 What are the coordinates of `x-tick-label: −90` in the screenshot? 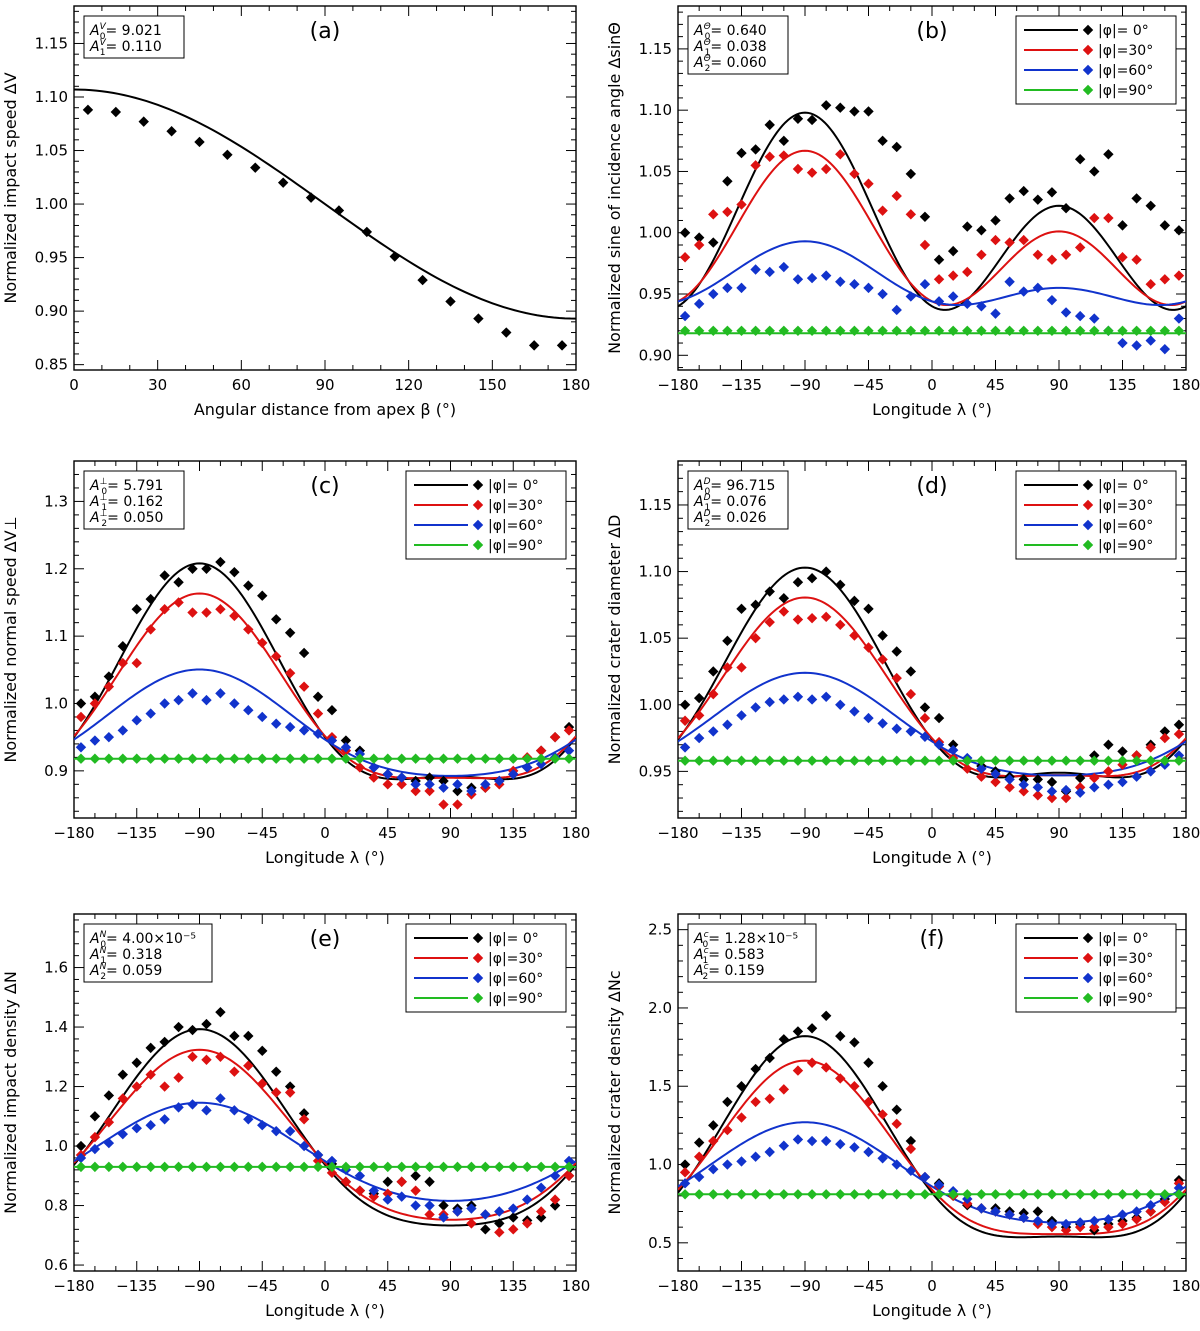 It's located at (805, 833).